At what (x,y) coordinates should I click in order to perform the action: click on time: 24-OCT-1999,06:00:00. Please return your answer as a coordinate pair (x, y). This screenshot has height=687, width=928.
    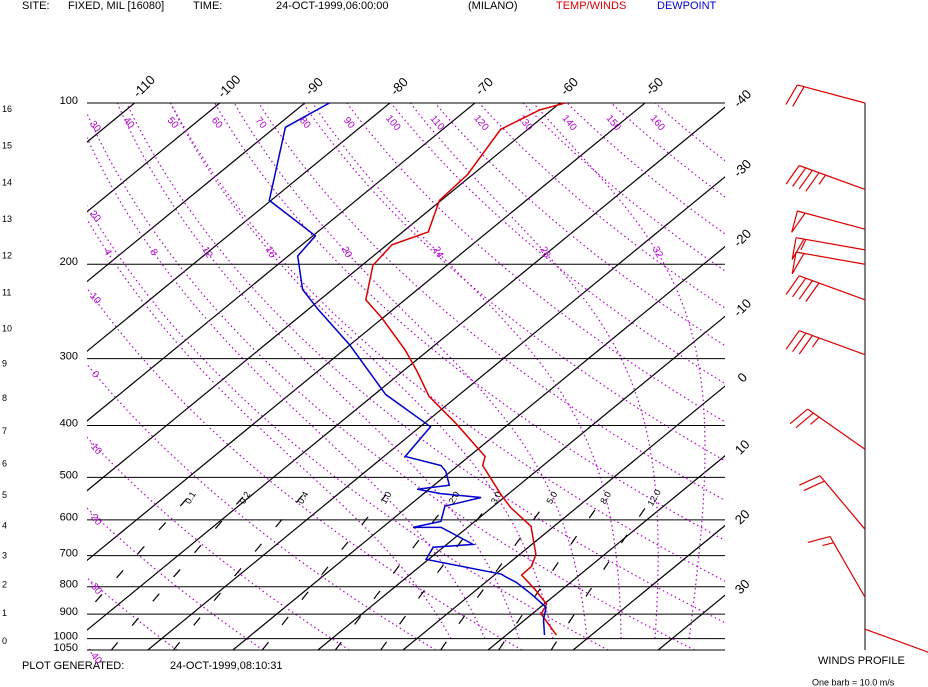
    Looking at the image, I should click on (332, 6).